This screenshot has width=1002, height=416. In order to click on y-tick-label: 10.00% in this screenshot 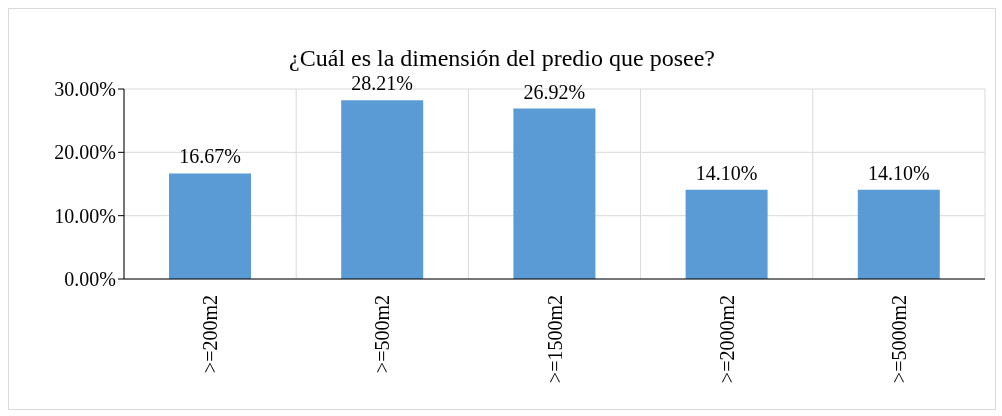, I will do `click(85, 215)`.